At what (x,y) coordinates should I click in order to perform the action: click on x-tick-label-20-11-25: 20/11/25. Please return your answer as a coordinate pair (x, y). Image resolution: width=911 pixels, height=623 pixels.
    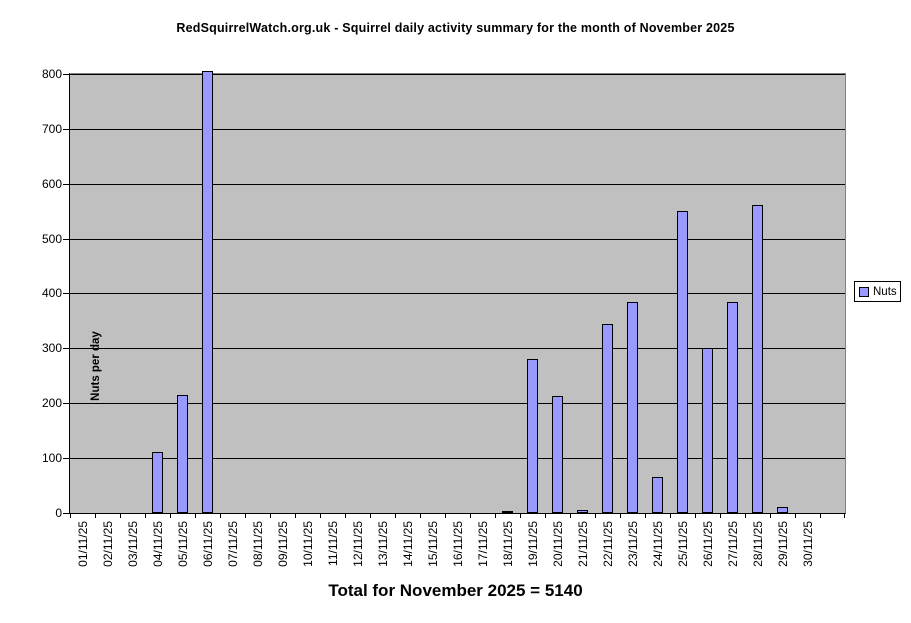
    Looking at the image, I should click on (558, 544).